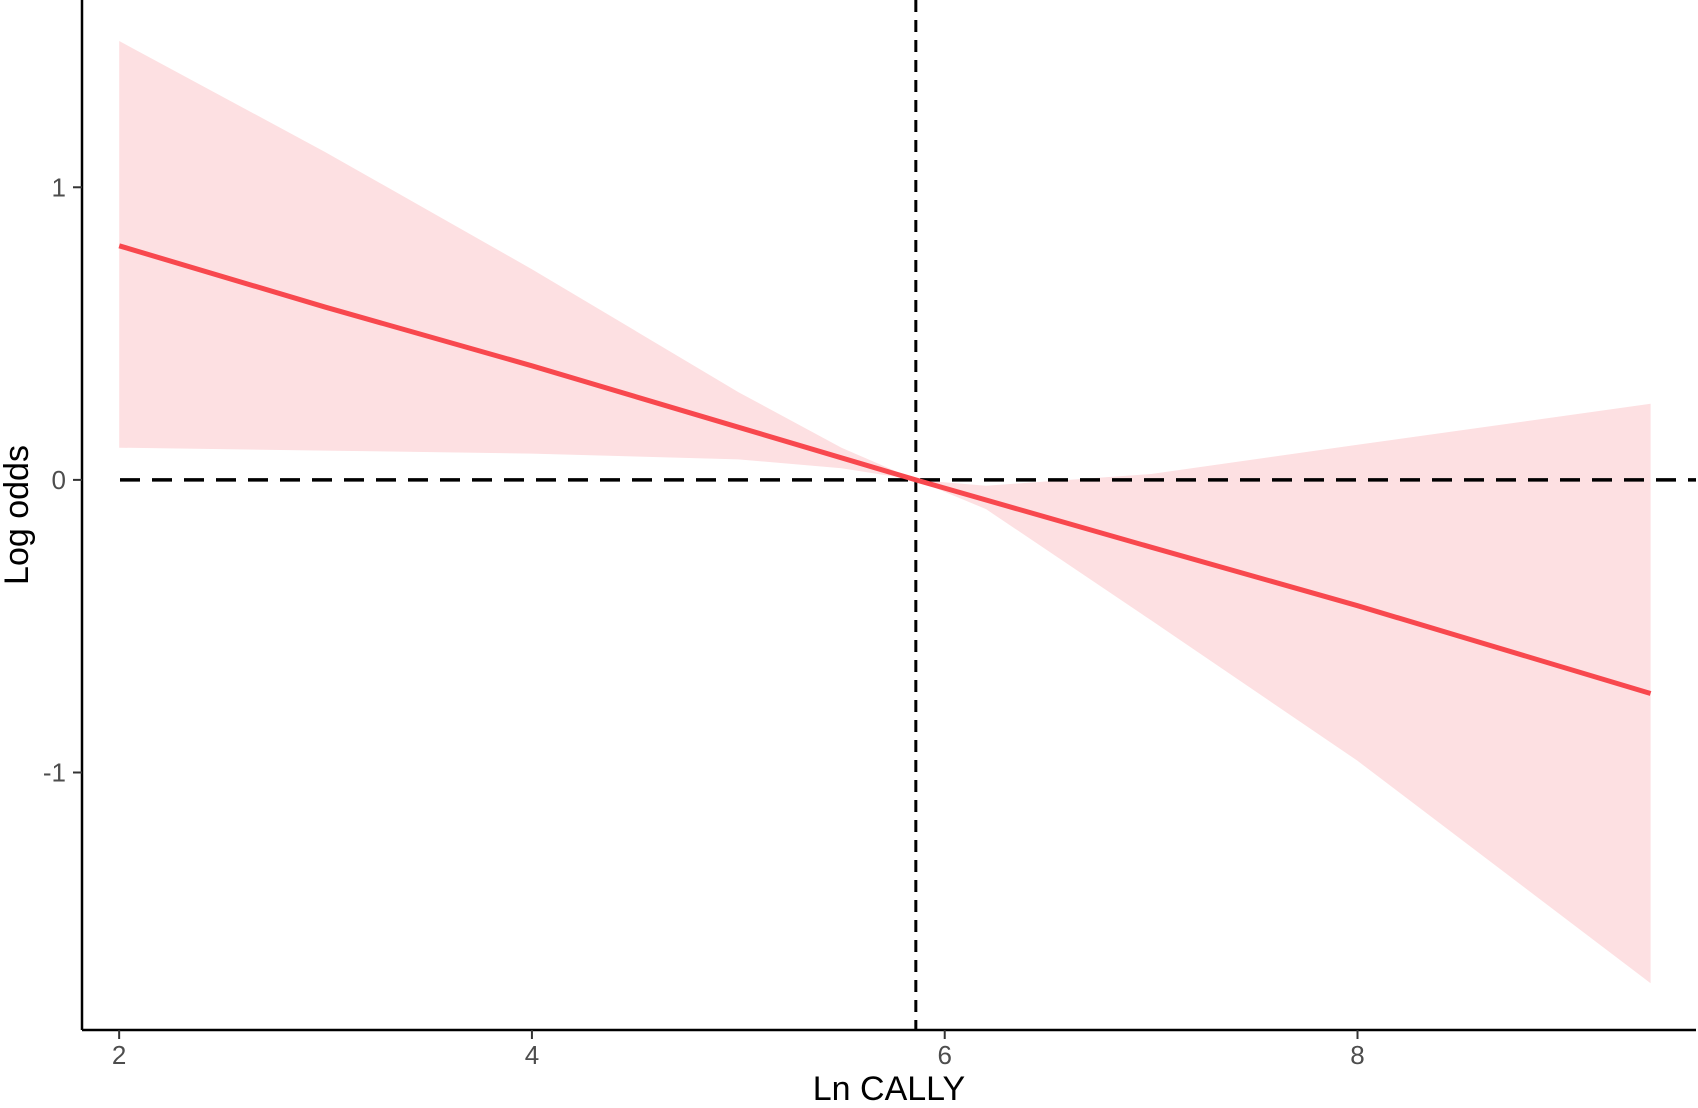 Image resolution: width=1698 pixels, height=1108 pixels. What do you see at coordinates (59, 480) in the screenshot?
I see `y-tick-label: 0` at bounding box center [59, 480].